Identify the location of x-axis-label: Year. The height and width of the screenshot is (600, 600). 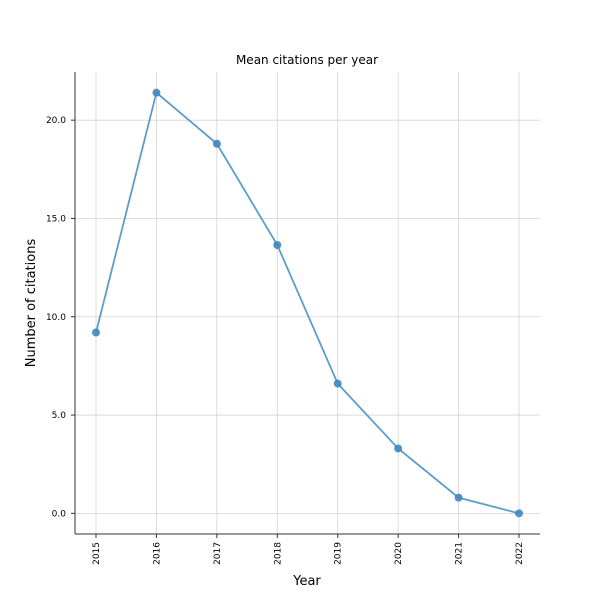
(306, 581).